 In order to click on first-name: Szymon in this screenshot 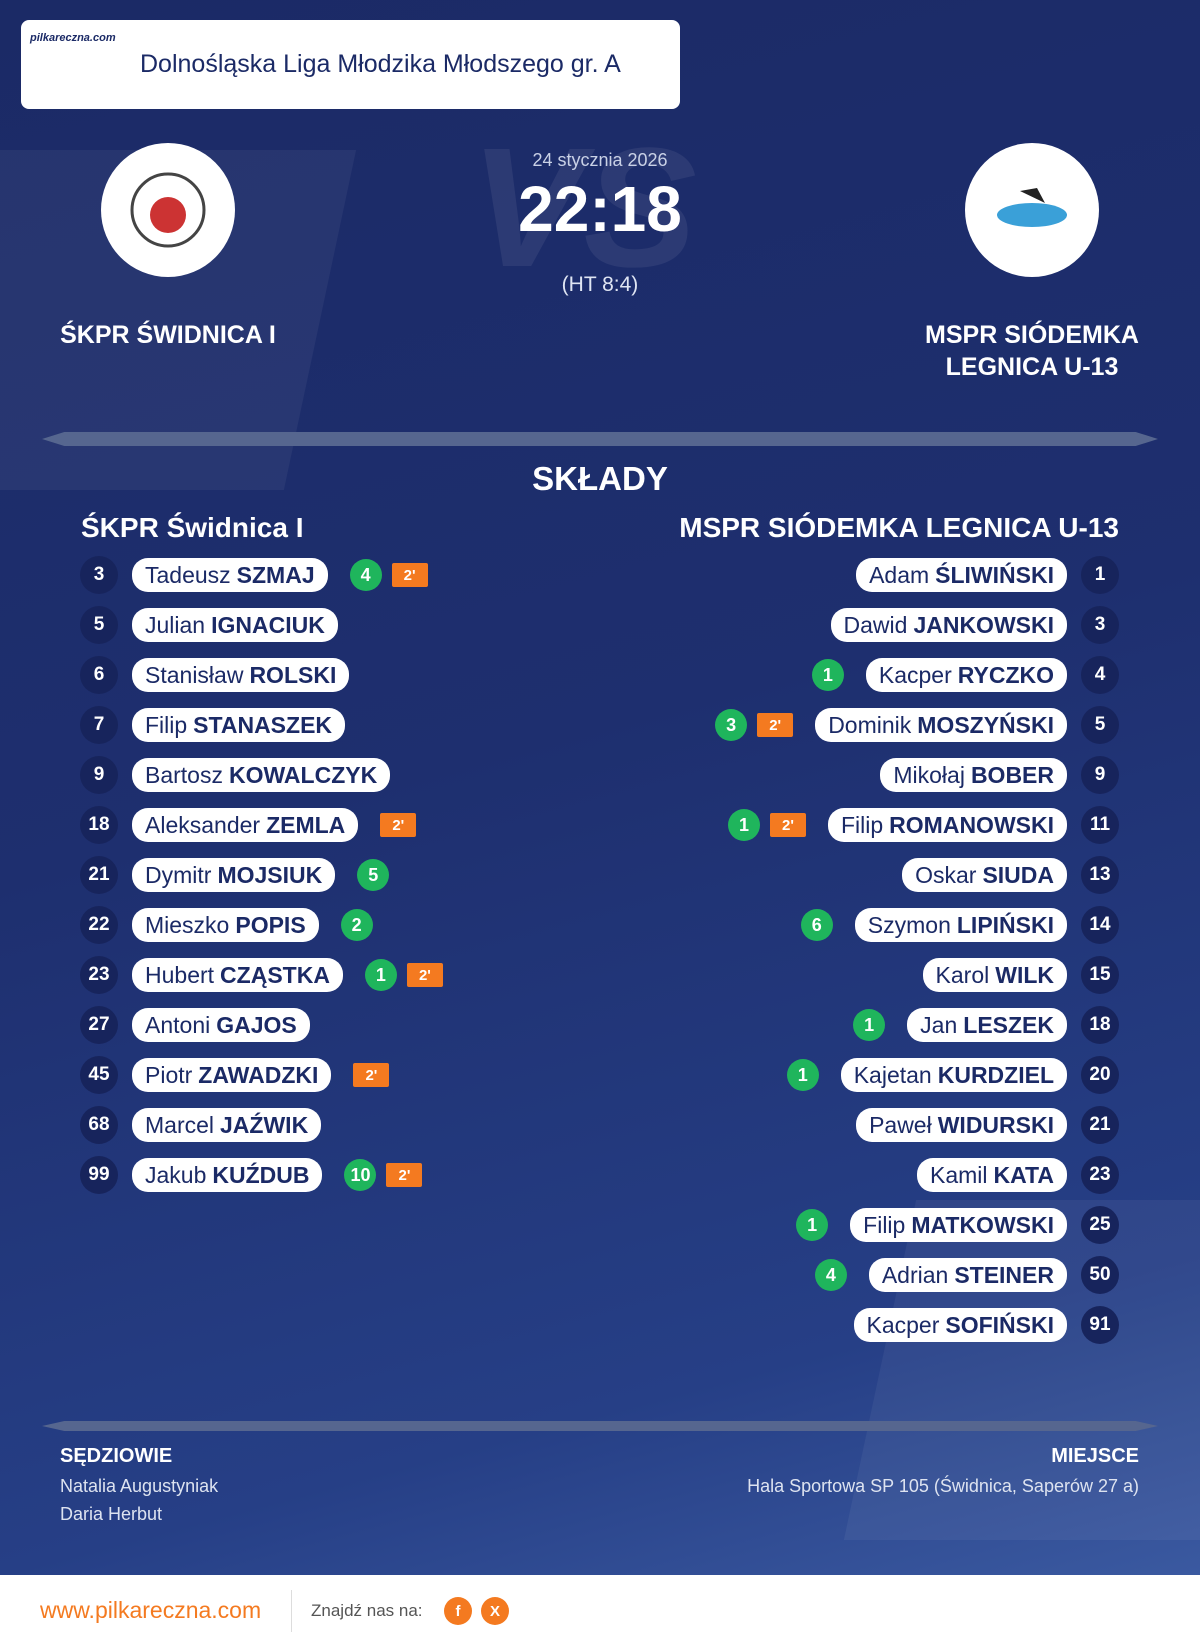, I will do `click(909, 924)`.